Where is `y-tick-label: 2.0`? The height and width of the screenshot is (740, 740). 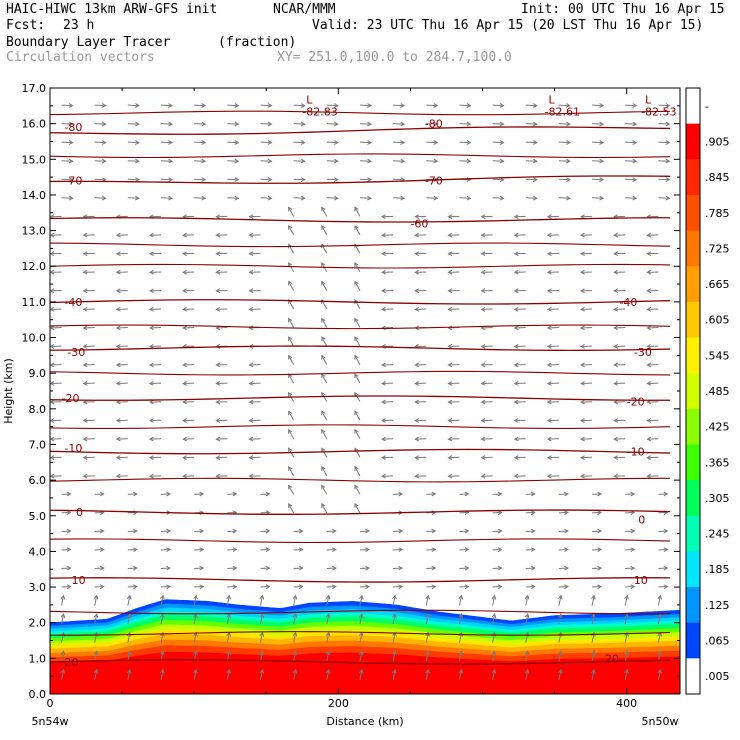 y-tick-label: 2.0 is located at coordinates (38, 623).